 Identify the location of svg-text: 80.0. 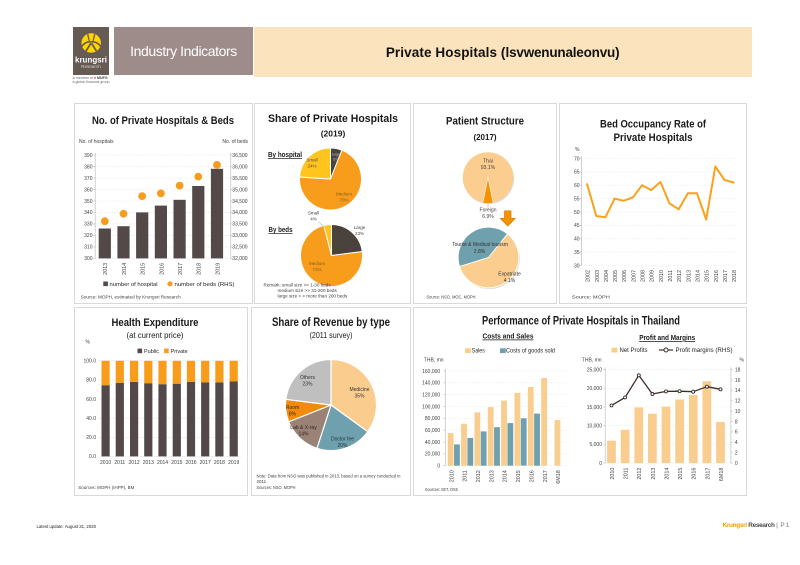
(91, 381).